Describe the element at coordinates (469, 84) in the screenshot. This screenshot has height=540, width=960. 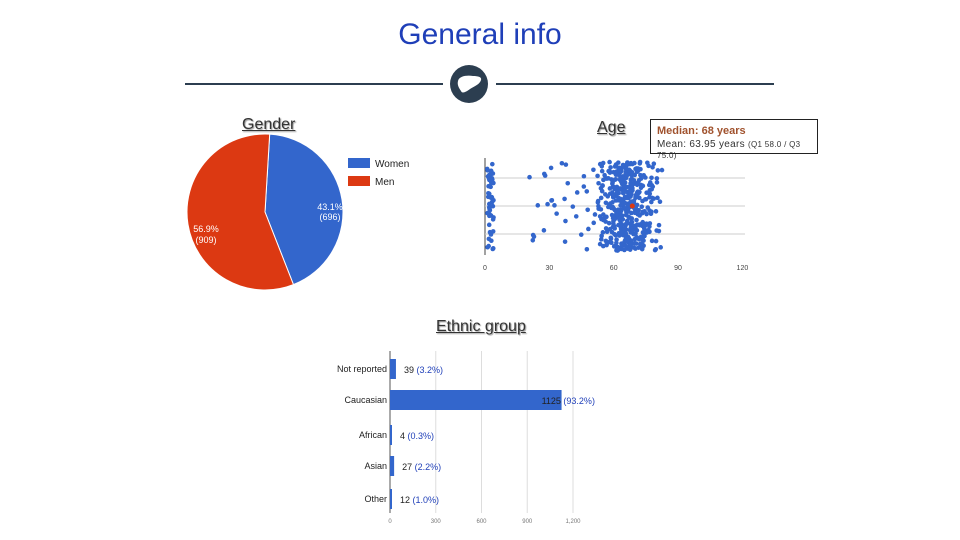
I see `liver-icon` at that location.